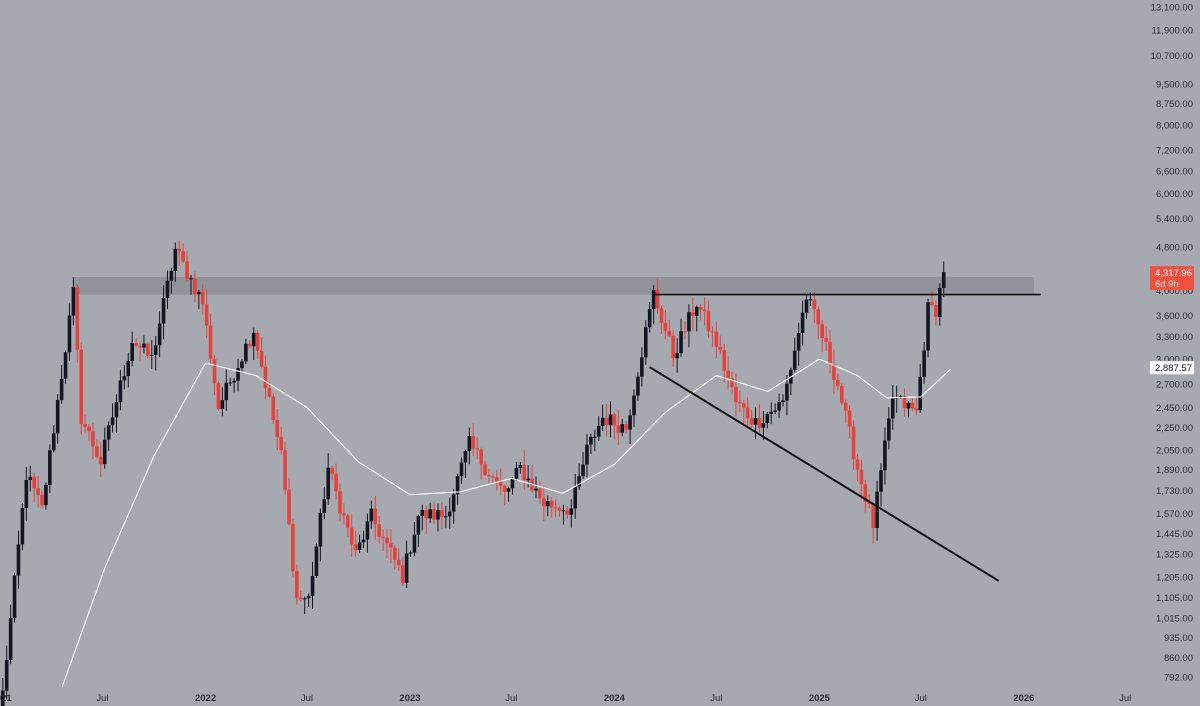 The height and width of the screenshot is (706, 1200). Describe the element at coordinates (553, 286) in the screenshot. I see `resistance-zone` at that location.